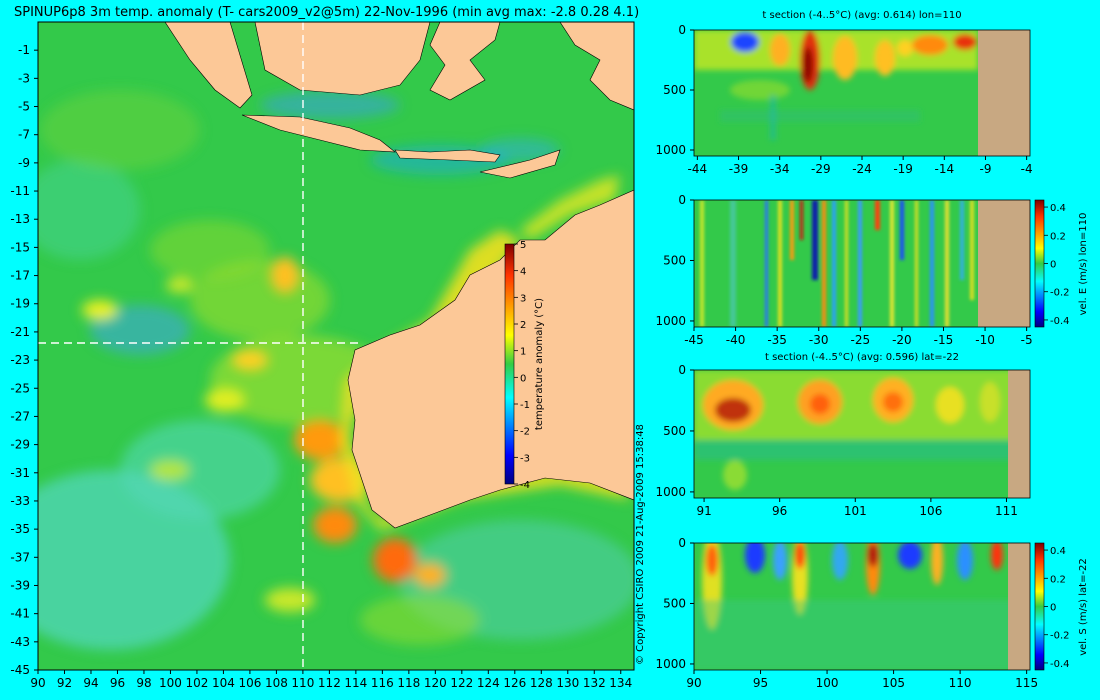 This screenshot has width=1100, height=700. Describe the element at coordinates (24, 107) in the screenshot. I see `map-y-tick-label: -5` at that location.